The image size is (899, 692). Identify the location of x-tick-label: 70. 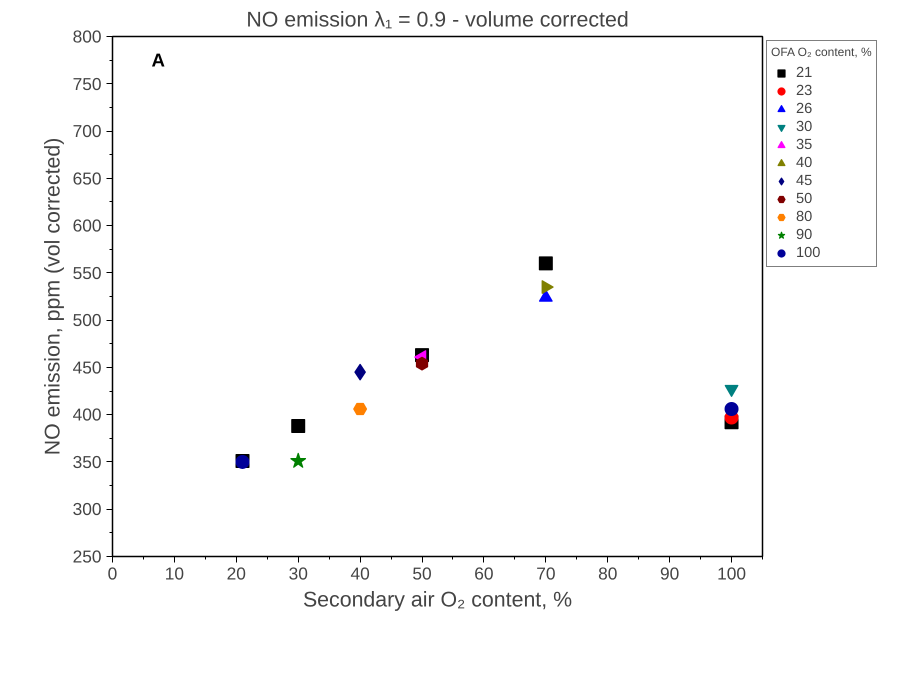
(546, 574).